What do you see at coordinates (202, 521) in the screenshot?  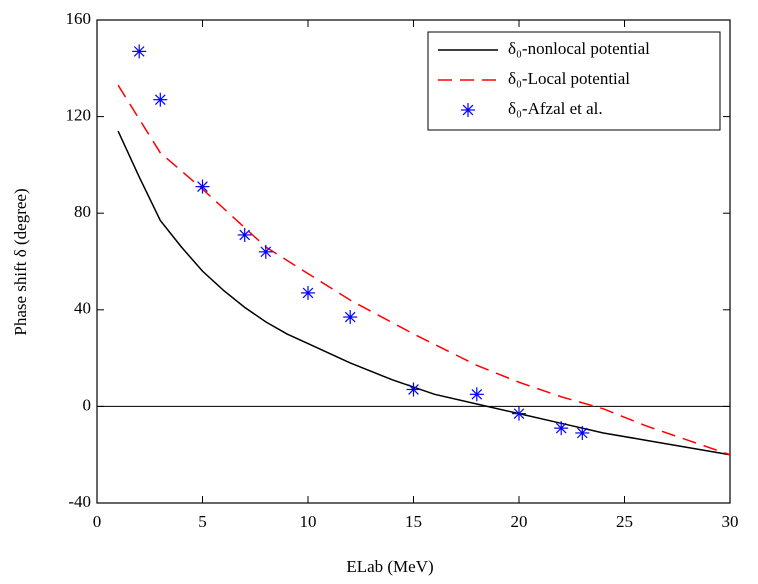 I see `x-tick-label: 5` at bounding box center [202, 521].